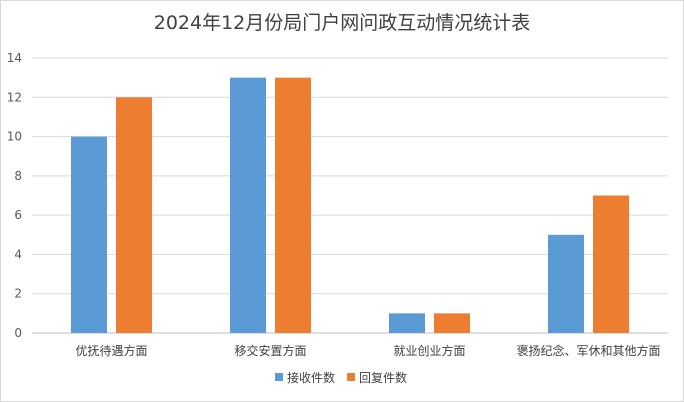 The height and width of the screenshot is (402, 684). I want to click on y-tick-label: 0, so click(18, 333).